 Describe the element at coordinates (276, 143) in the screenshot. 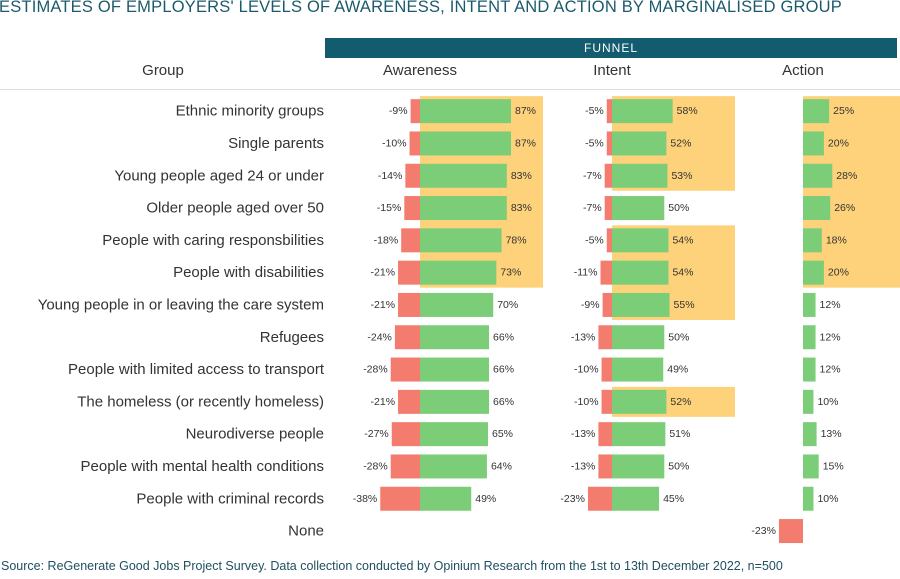

I see `category-label: Single parents` at that location.